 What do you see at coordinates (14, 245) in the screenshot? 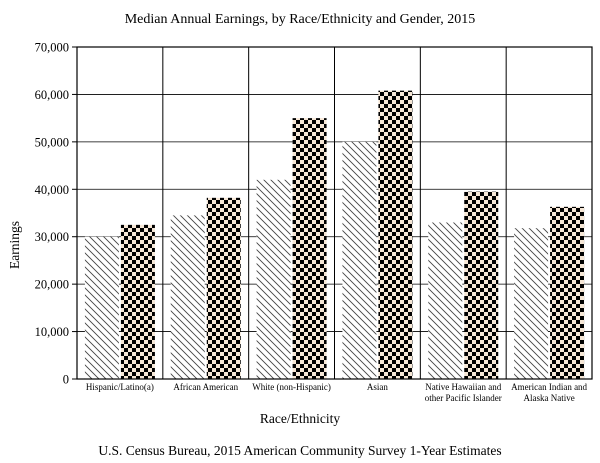
I see `y-axis-label: Earnings` at bounding box center [14, 245].